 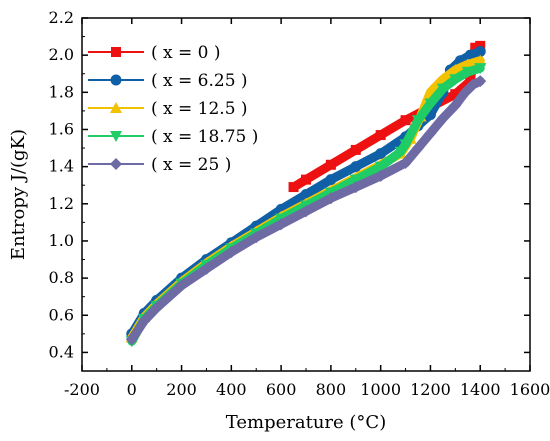 I want to click on x-tick-label-3: 400, so click(x=231, y=389).